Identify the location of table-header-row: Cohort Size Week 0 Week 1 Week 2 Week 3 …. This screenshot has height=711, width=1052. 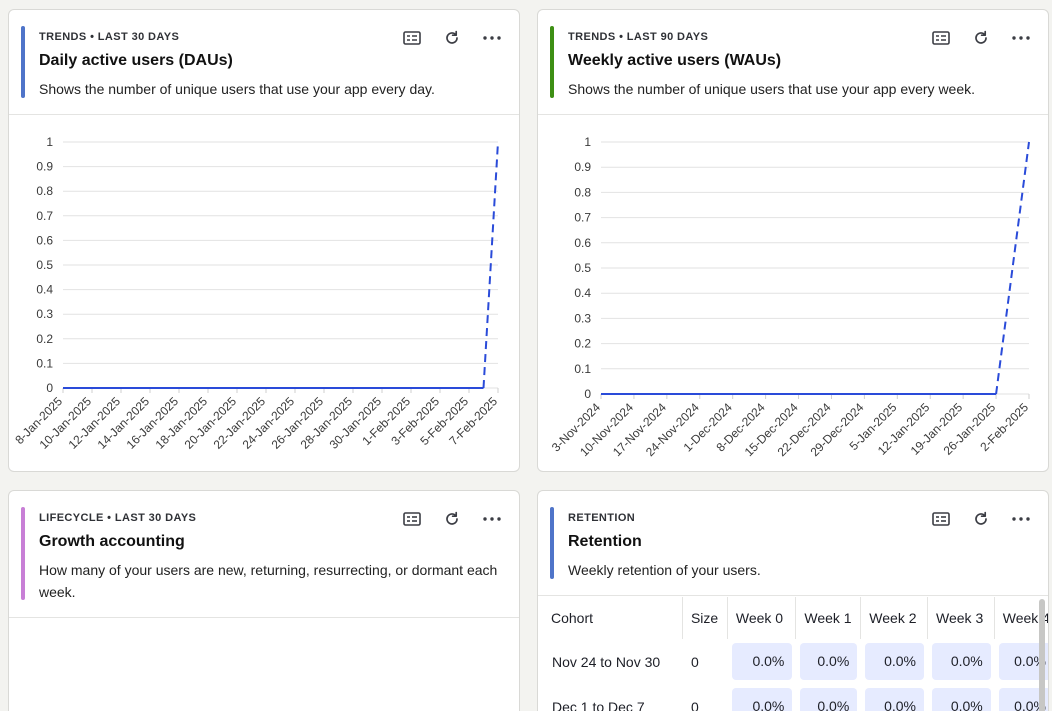
(793, 618).